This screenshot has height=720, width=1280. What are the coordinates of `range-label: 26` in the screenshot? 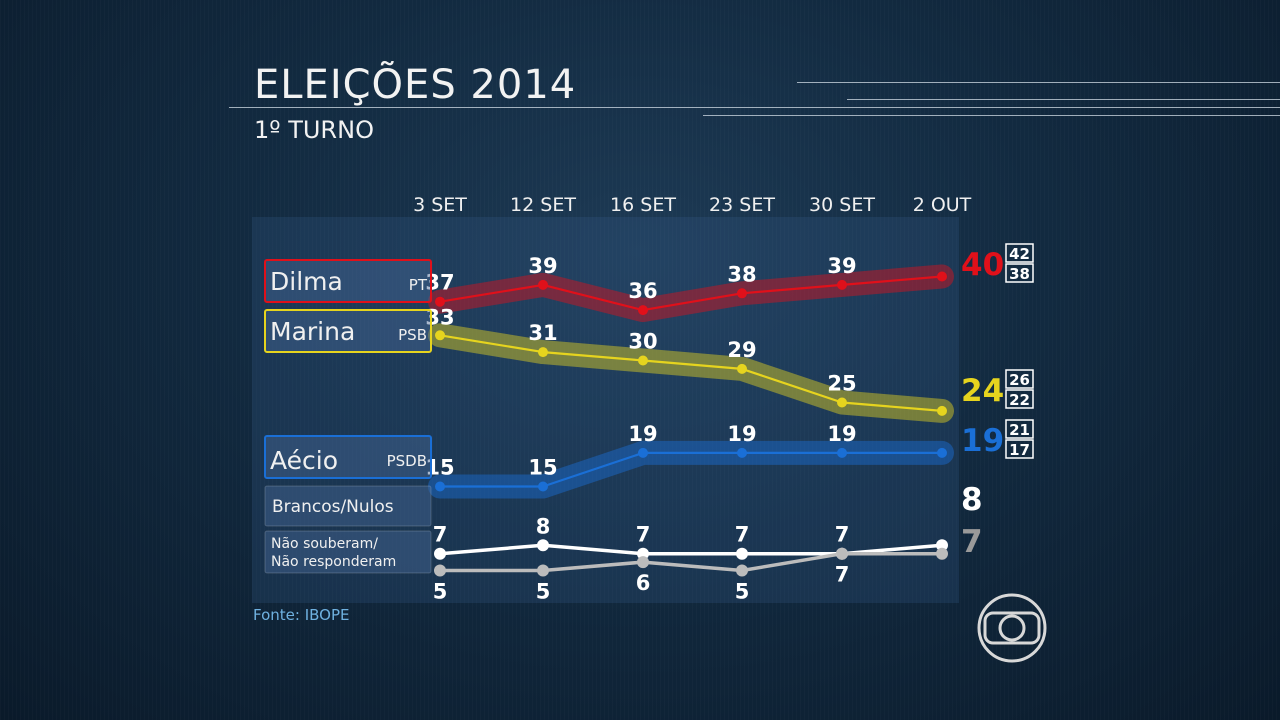 It's located at (1019, 380).